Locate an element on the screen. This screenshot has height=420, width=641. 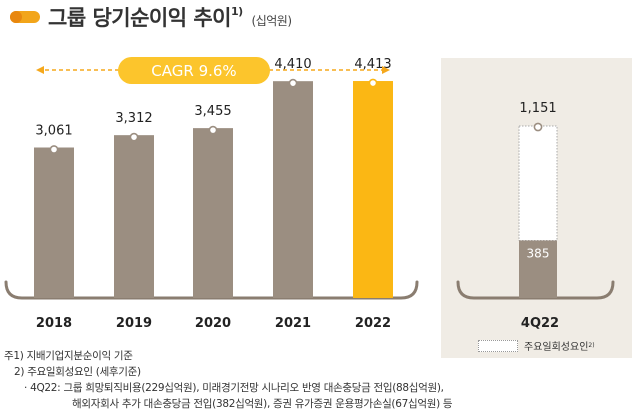
bar-4Q22-base is located at coordinates (538, 269).